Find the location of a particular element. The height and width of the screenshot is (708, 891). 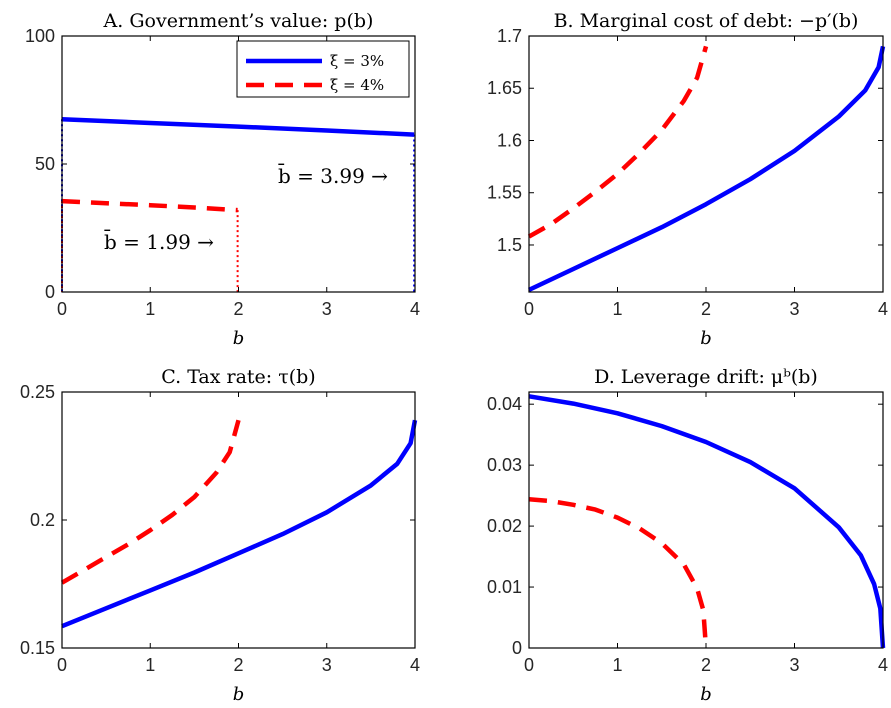

chart-title: D. Leverage drift: μᵇ(b) is located at coordinates (706, 377).